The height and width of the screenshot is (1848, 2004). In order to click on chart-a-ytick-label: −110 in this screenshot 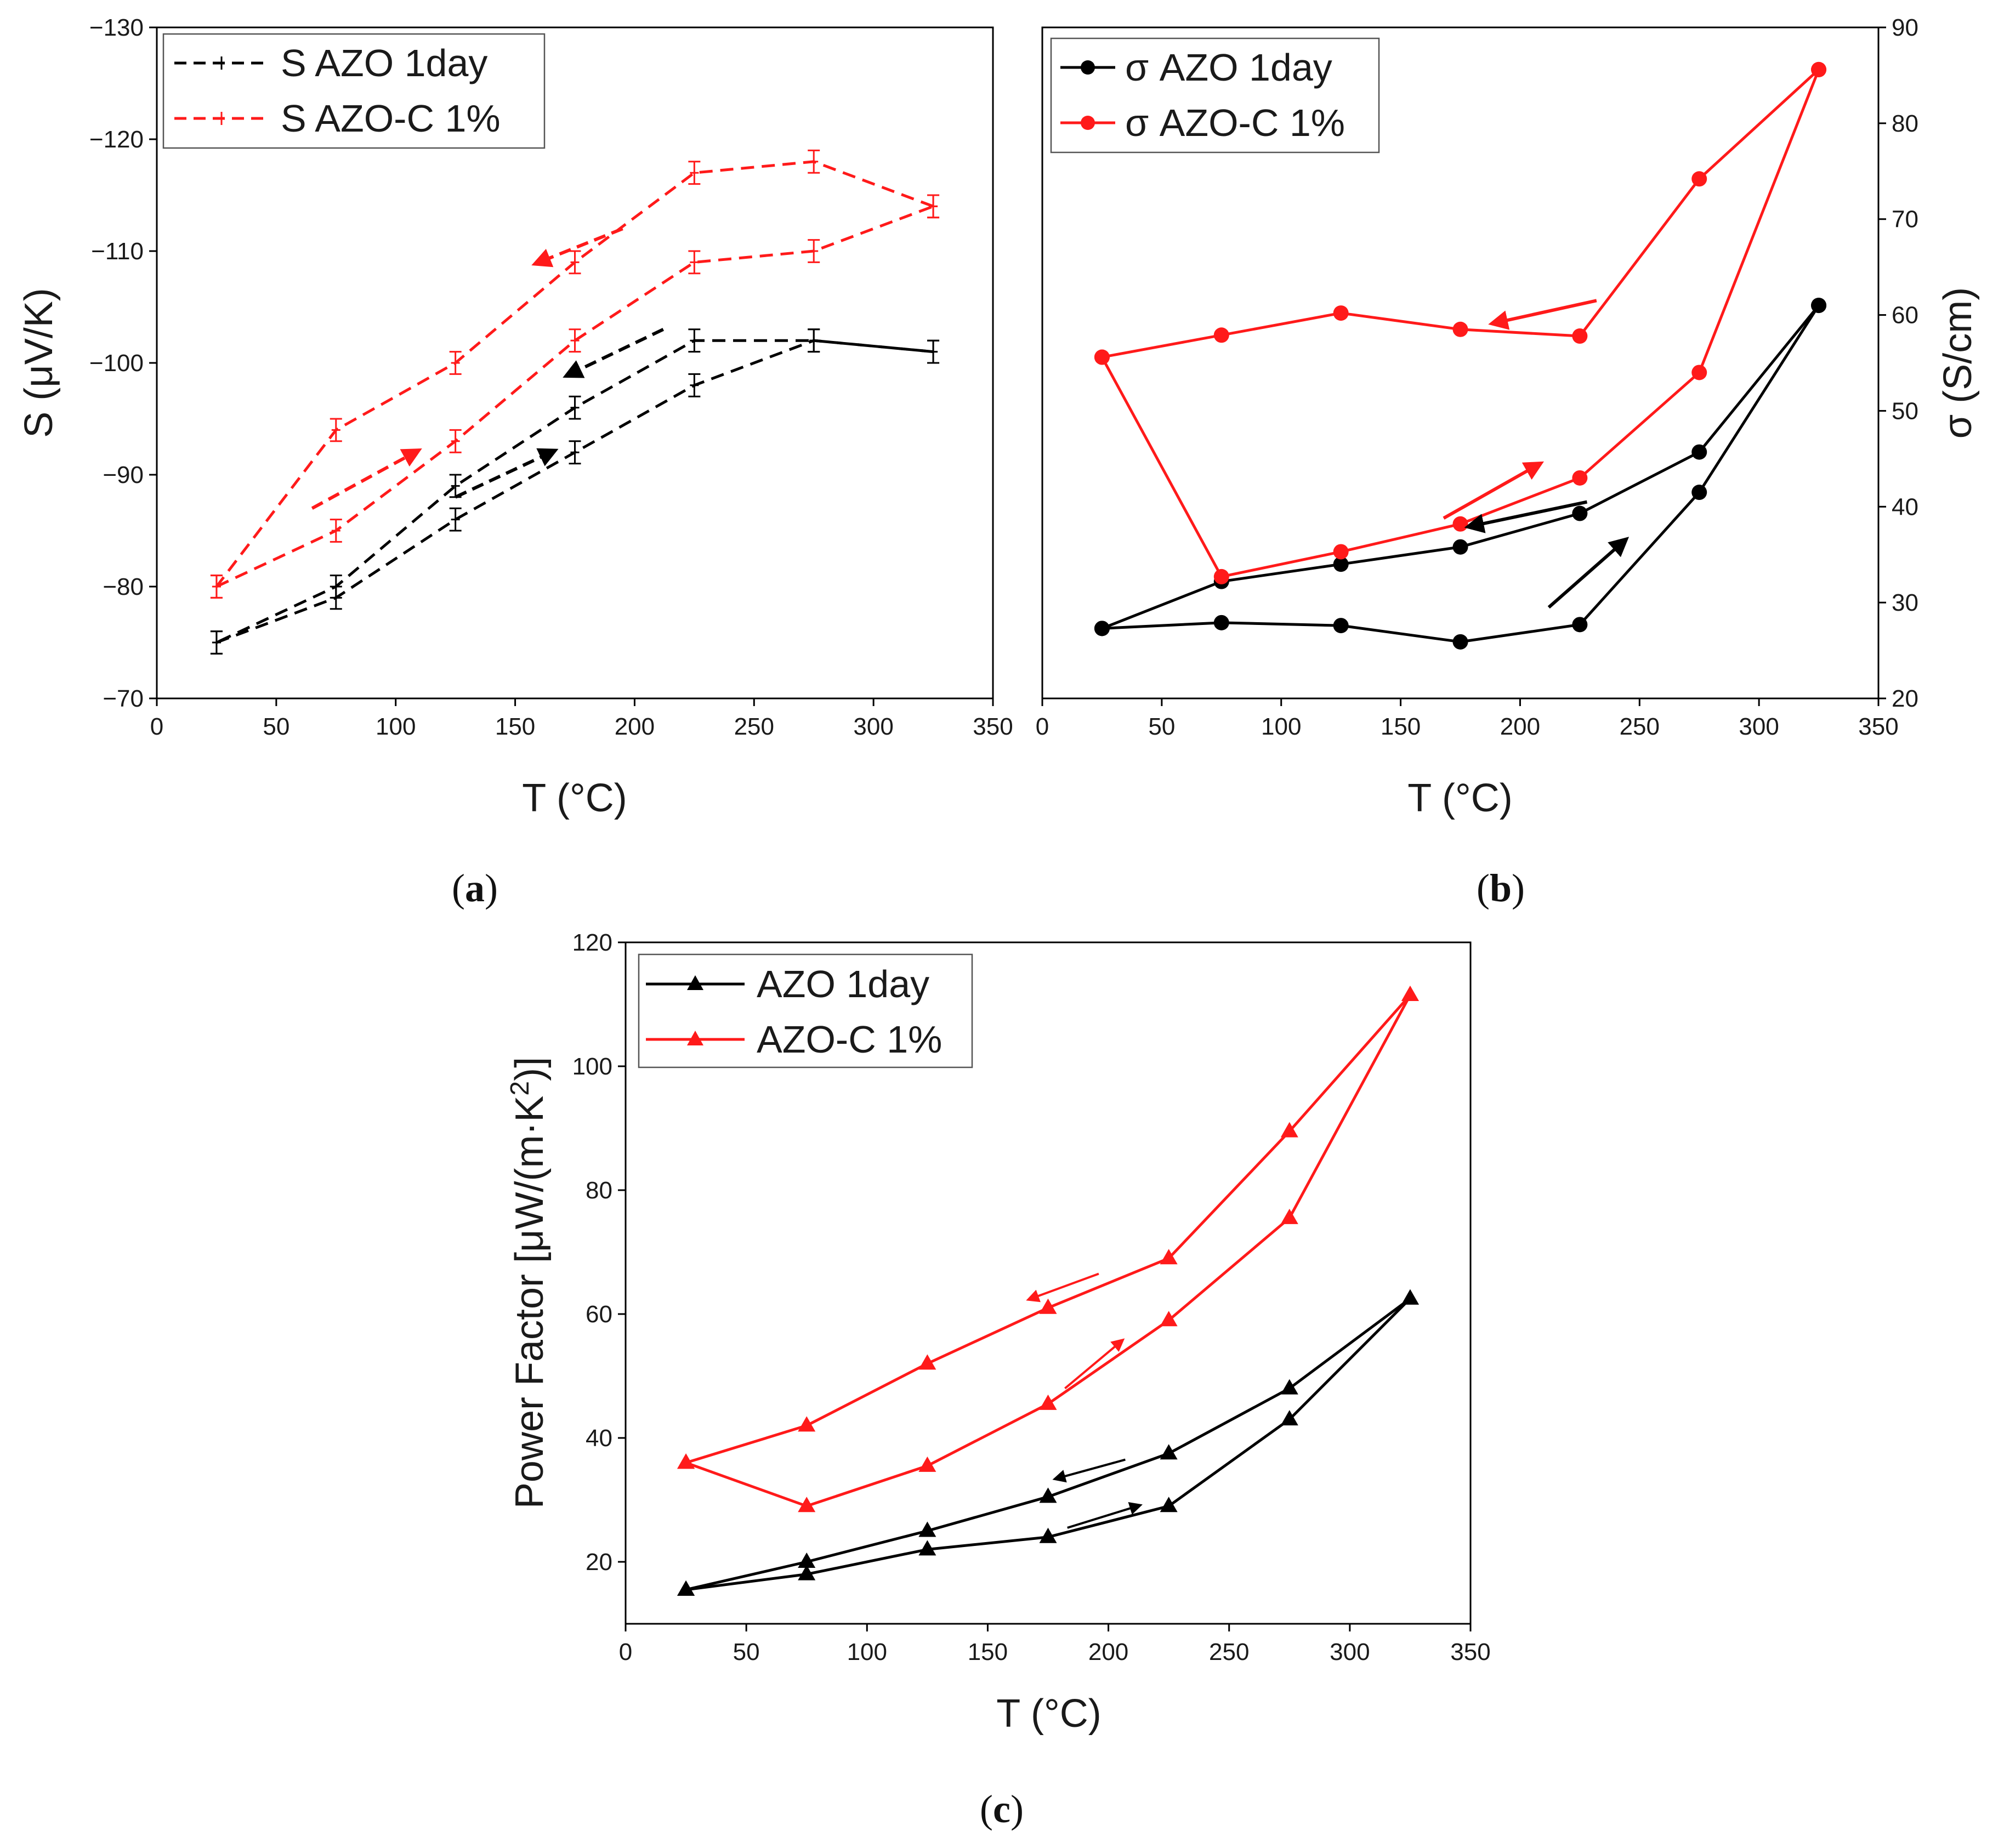, I will do `click(118, 251)`.